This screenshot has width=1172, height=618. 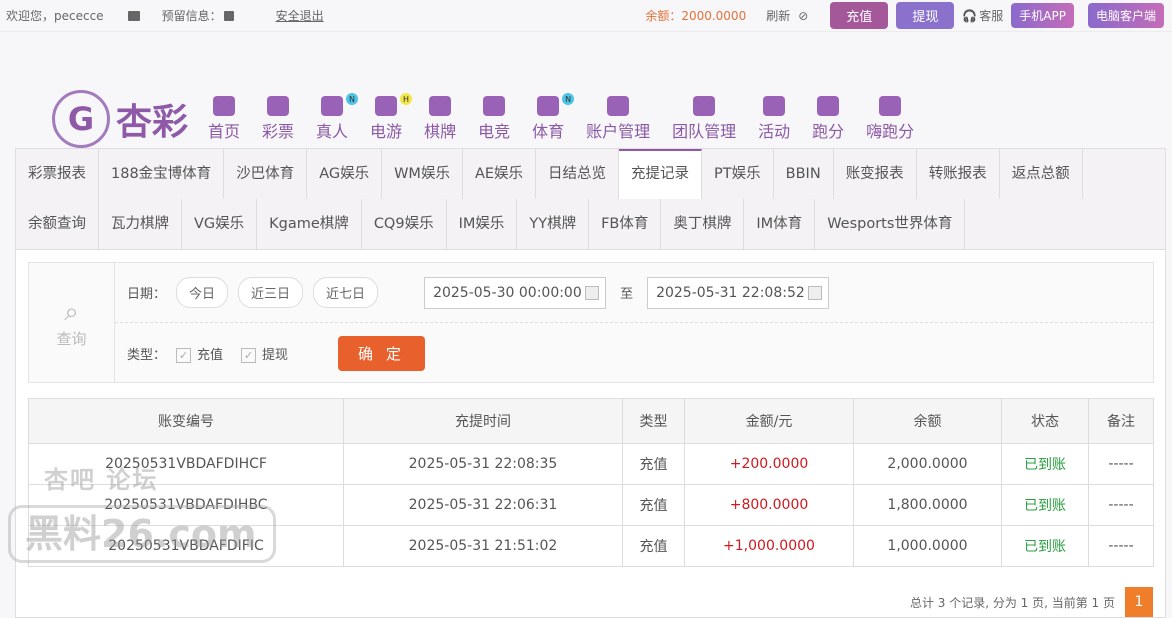 I want to click on nav-label: 跑分, so click(x=828, y=131).